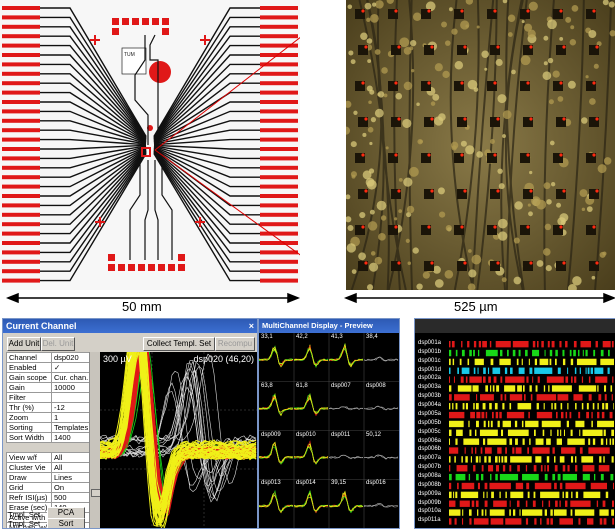 Image resolution: width=615 pixels, height=529 pixels. What do you see at coordinates (71, 358) in the screenshot?
I see `param-value: dsp020` at bounding box center [71, 358].